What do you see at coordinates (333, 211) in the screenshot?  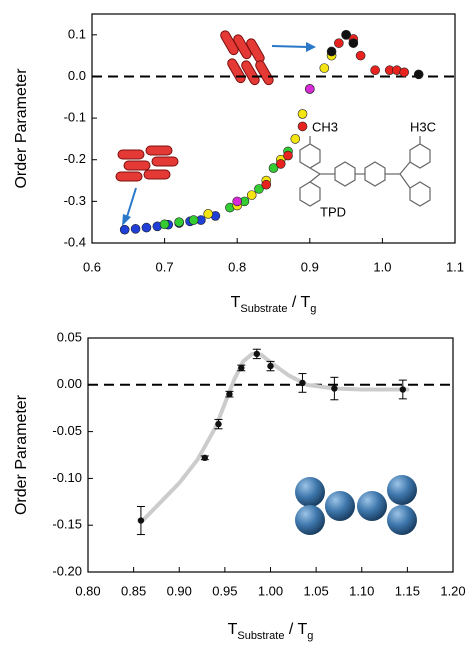 I see `annotation: TPD` at bounding box center [333, 211].